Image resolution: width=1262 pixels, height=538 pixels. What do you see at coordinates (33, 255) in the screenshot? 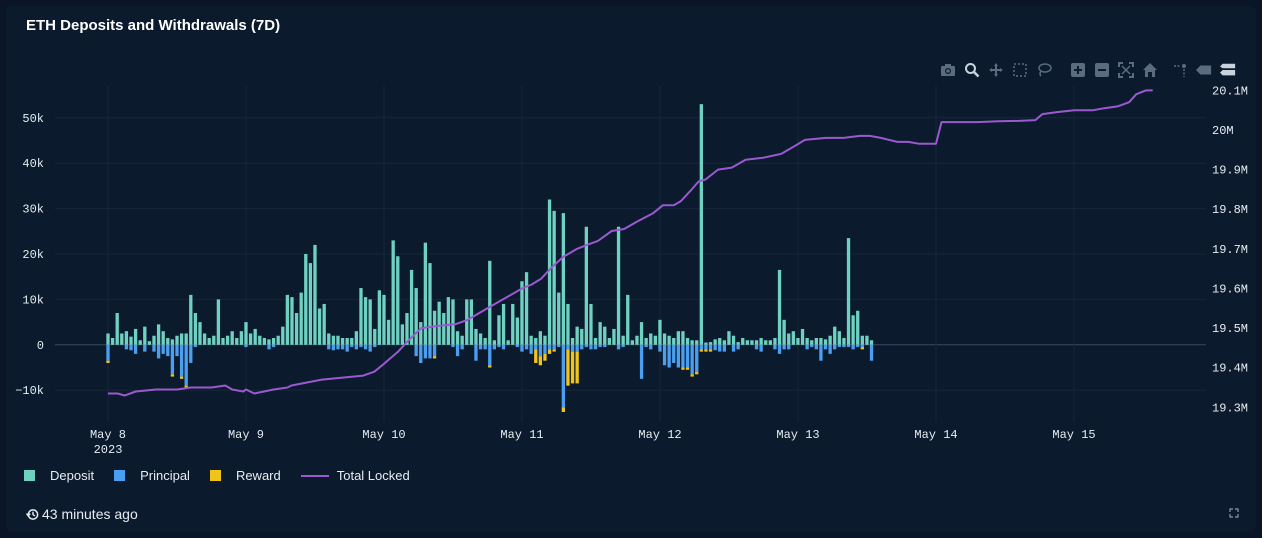
I see `y-left-tick-label: 20k` at bounding box center [33, 255].